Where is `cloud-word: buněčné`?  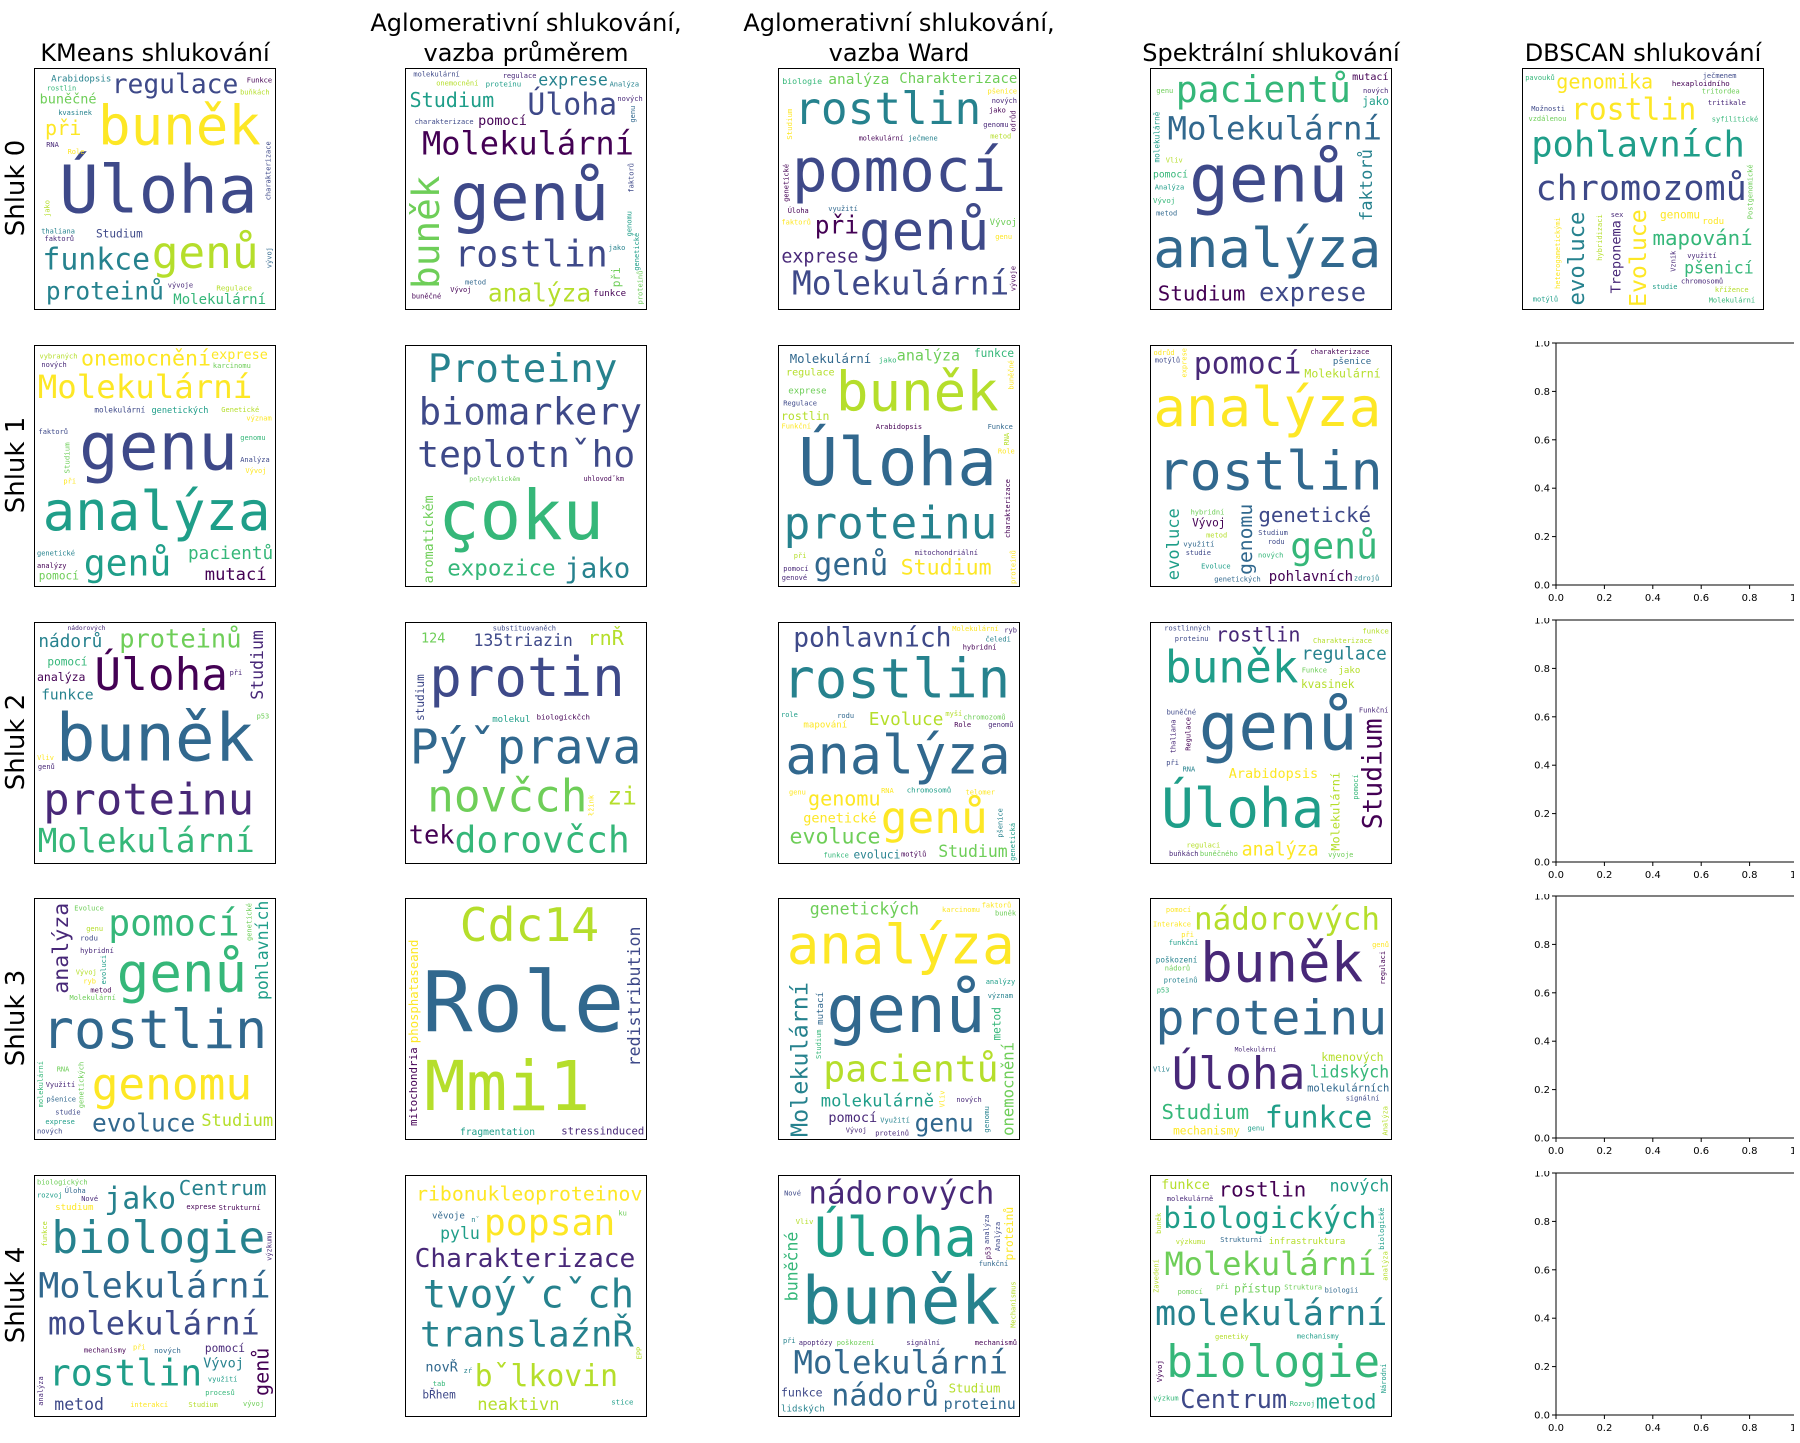 cloud-word: buněčné is located at coordinates (68, 100).